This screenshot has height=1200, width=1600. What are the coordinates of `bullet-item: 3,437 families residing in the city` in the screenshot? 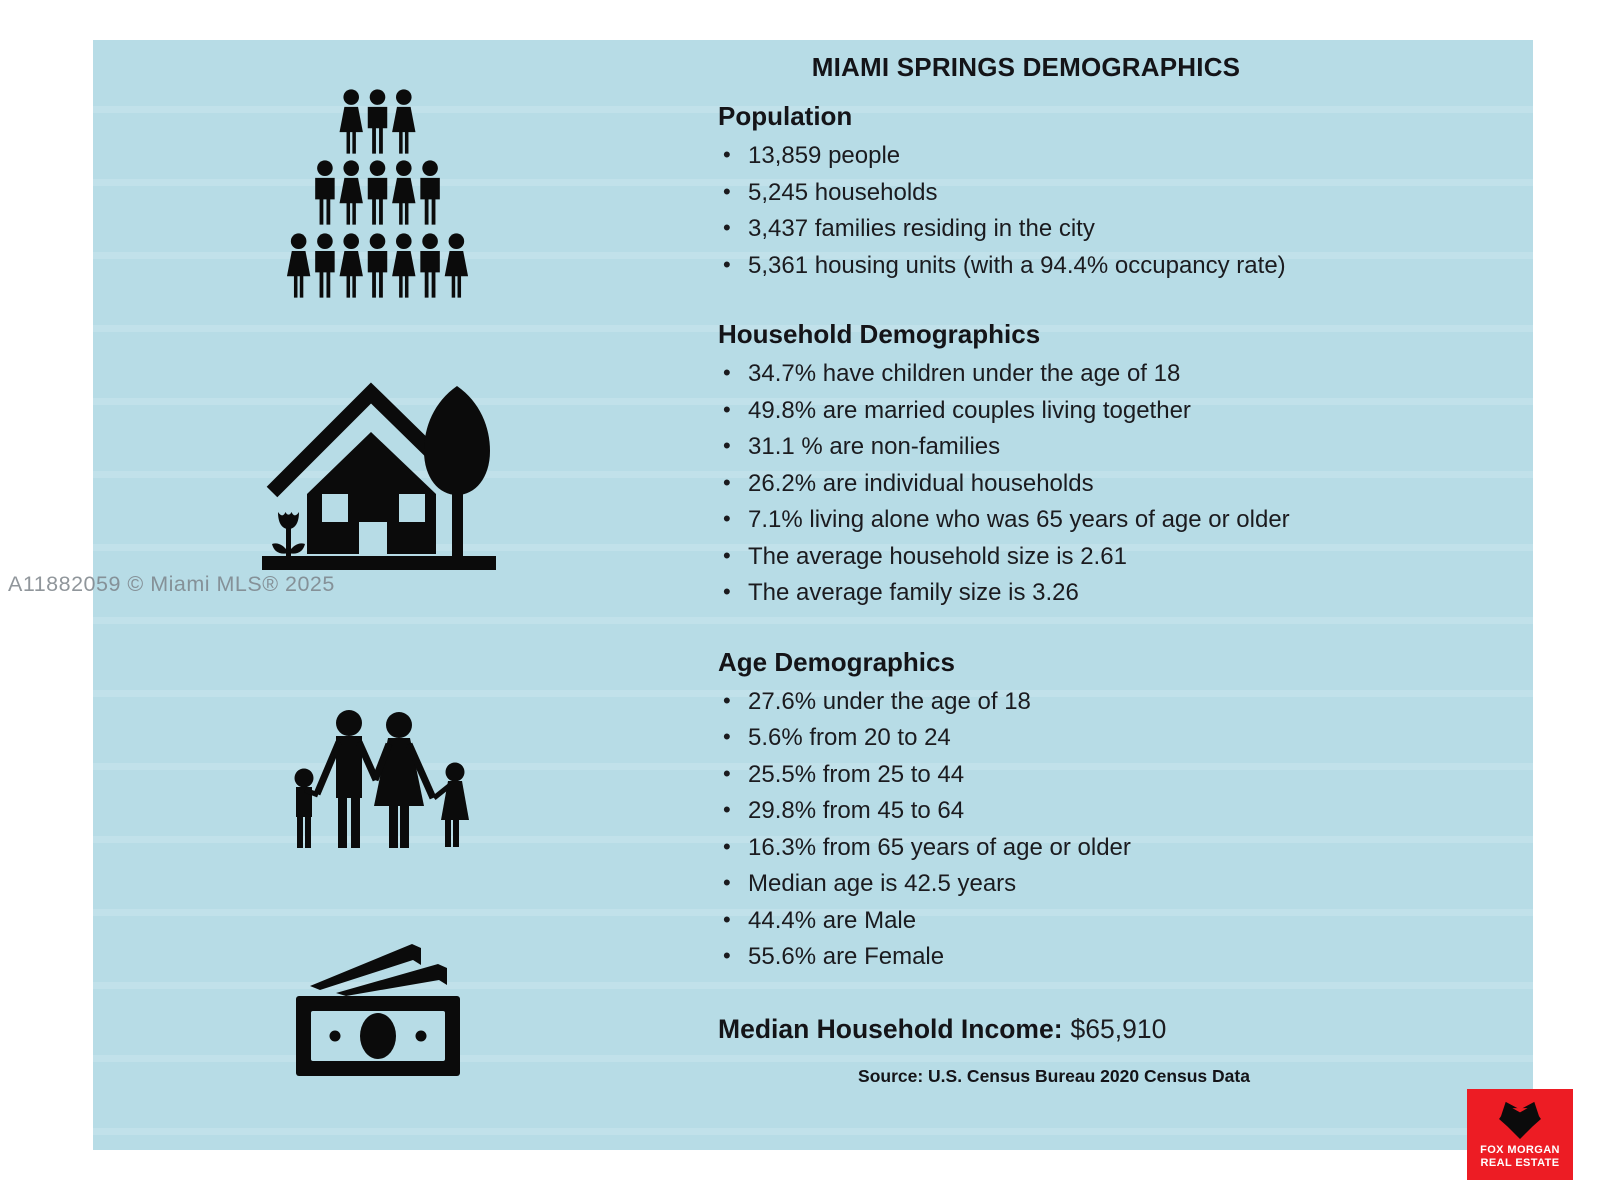 It's located at (1054, 229).